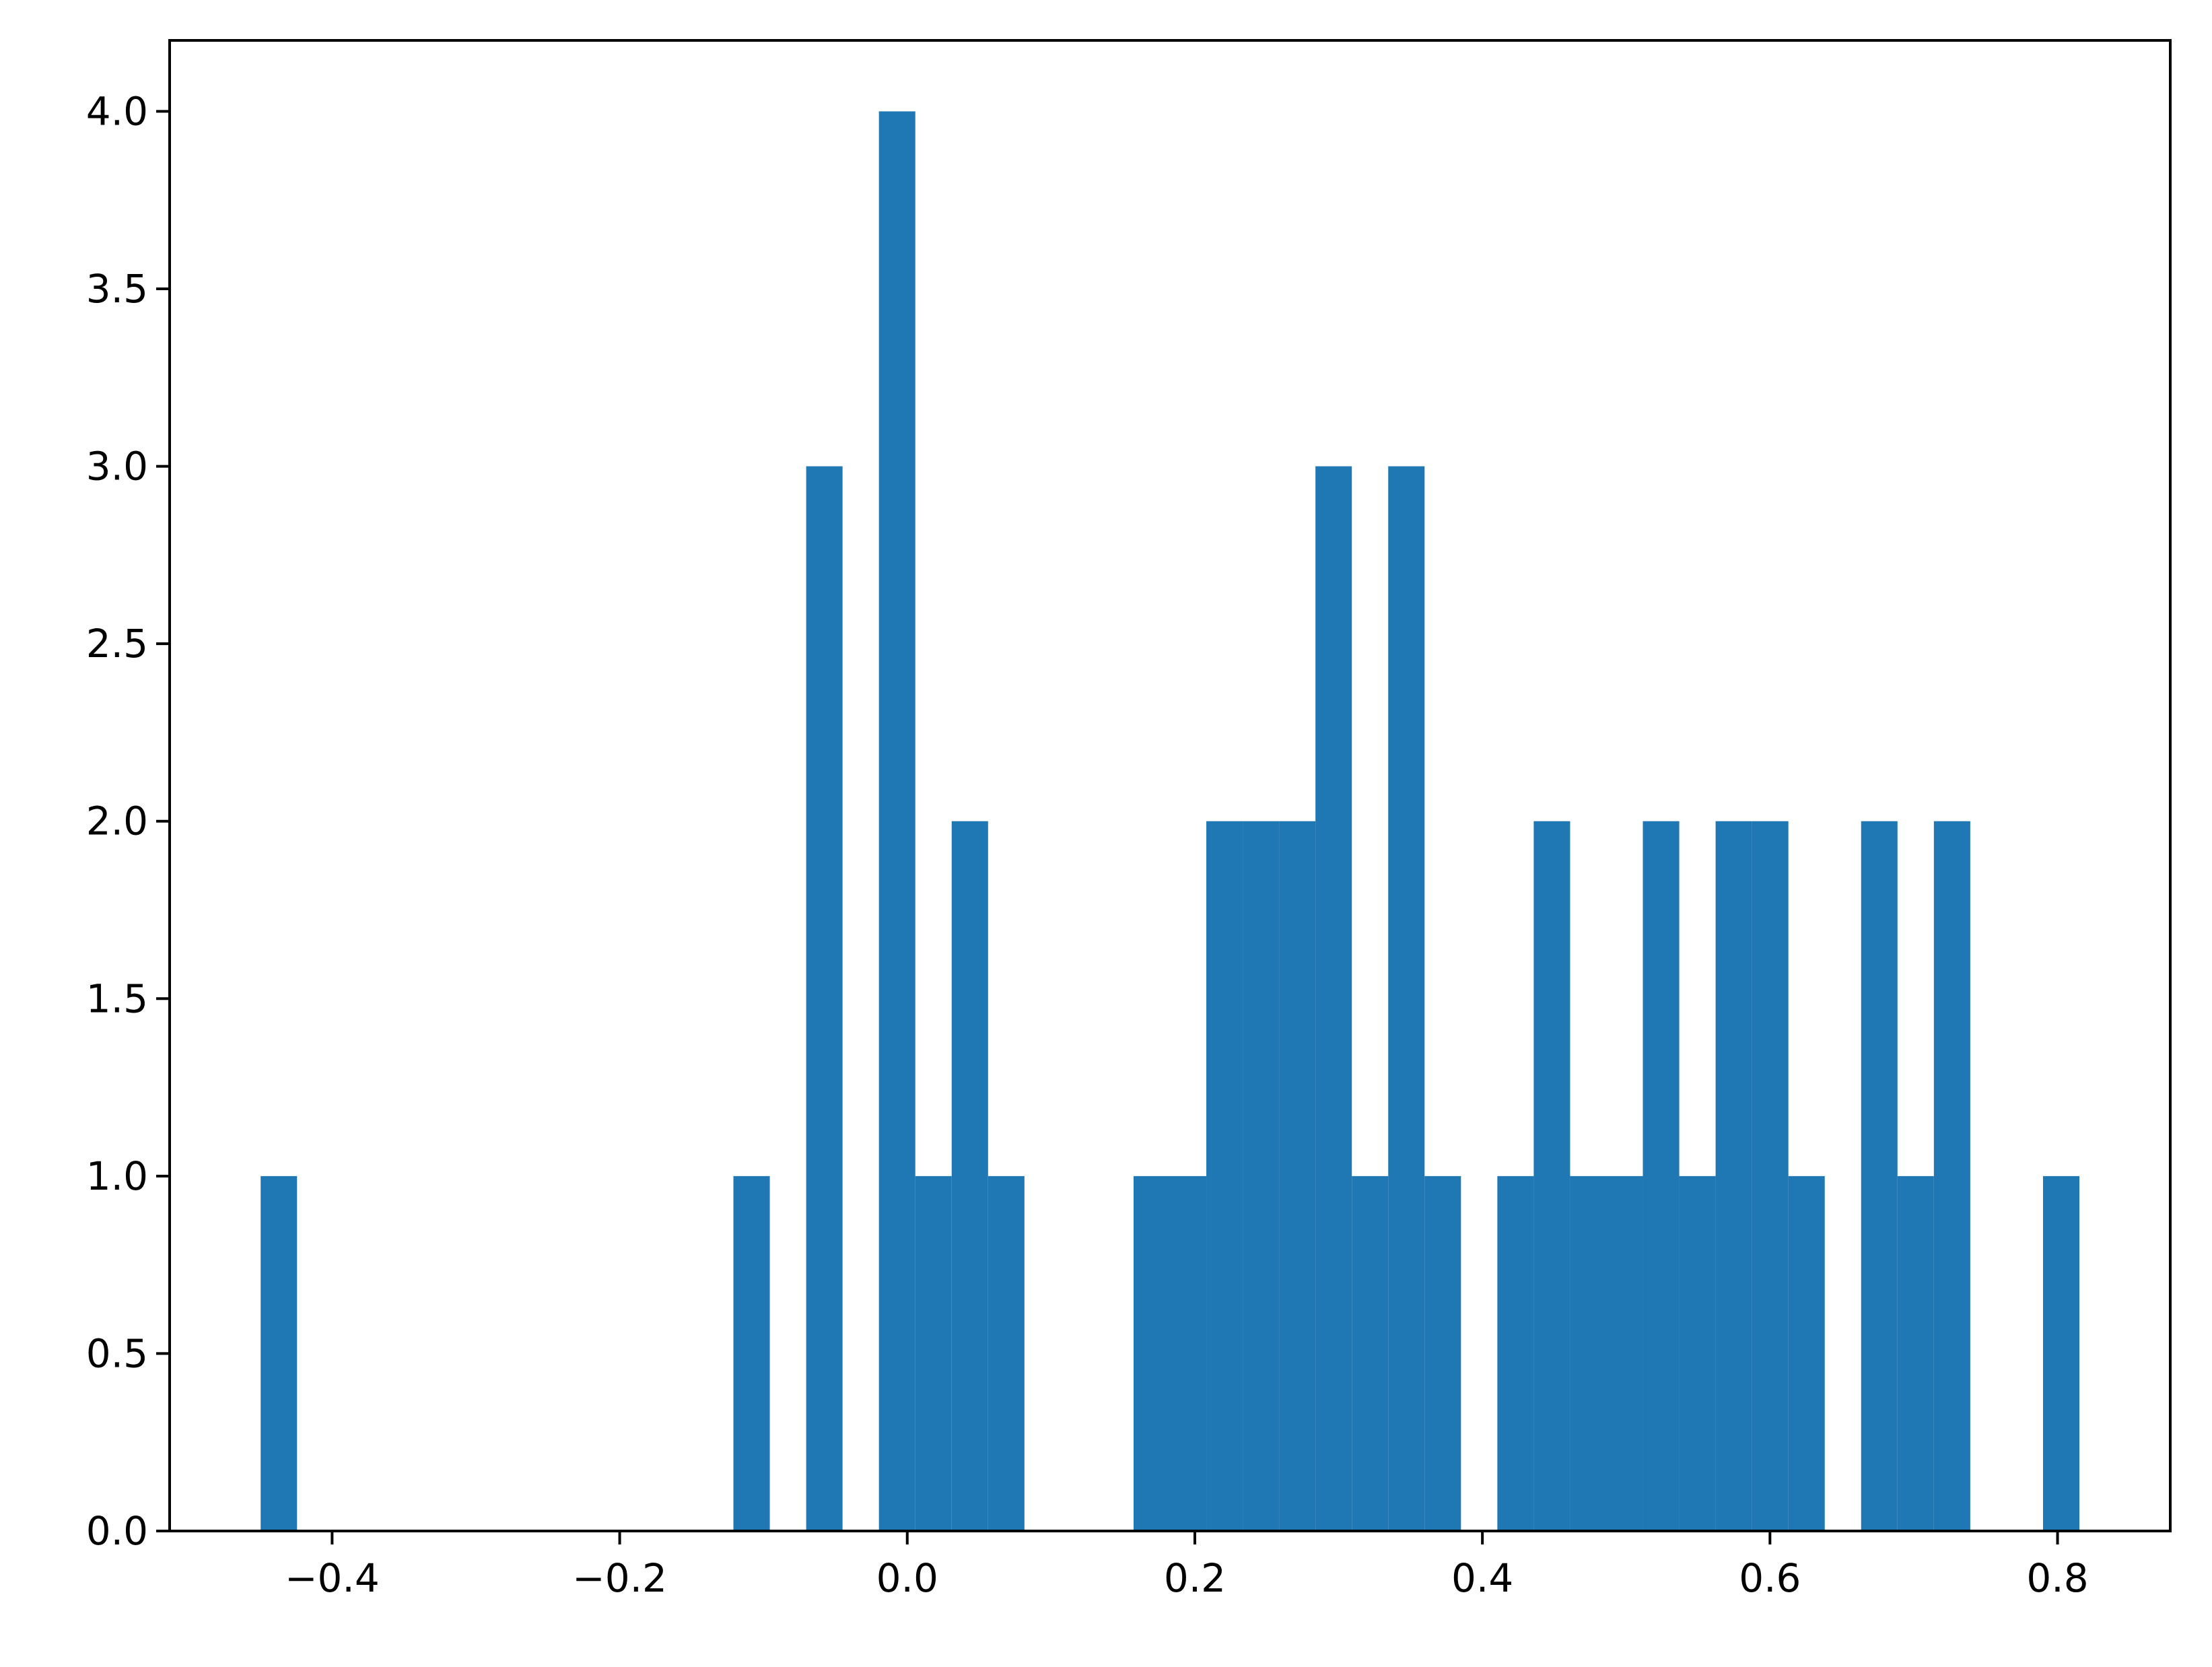  What do you see at coordinates (1770, 1578) in the screenshot?
I see `x-tick-label: 0.6` at bounding box center [1770, 1578].